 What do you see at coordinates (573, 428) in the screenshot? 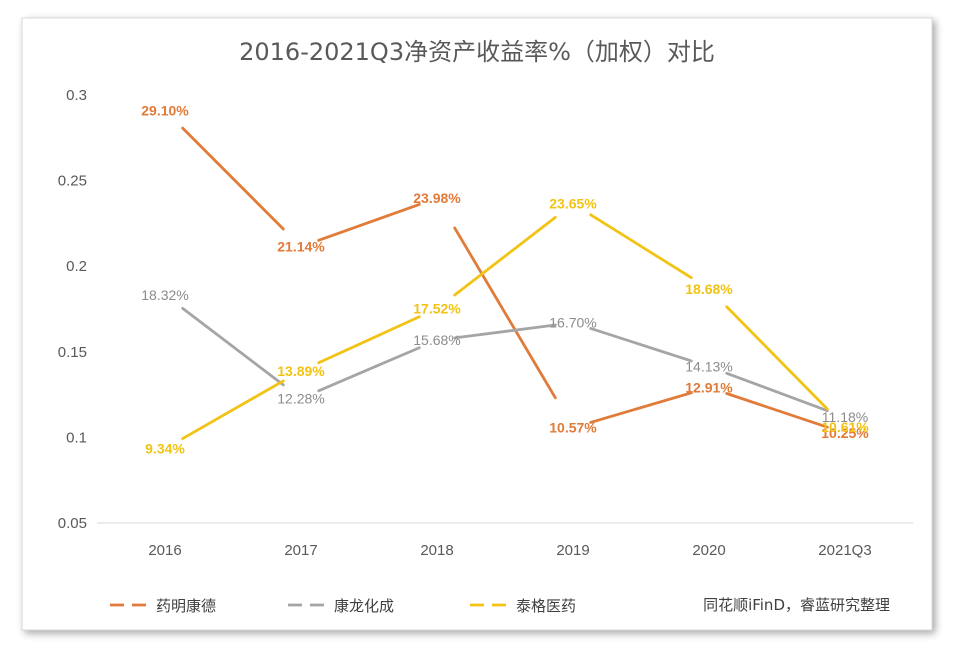
I see `data-label: 10.57%` at bounding box center [573, 428].